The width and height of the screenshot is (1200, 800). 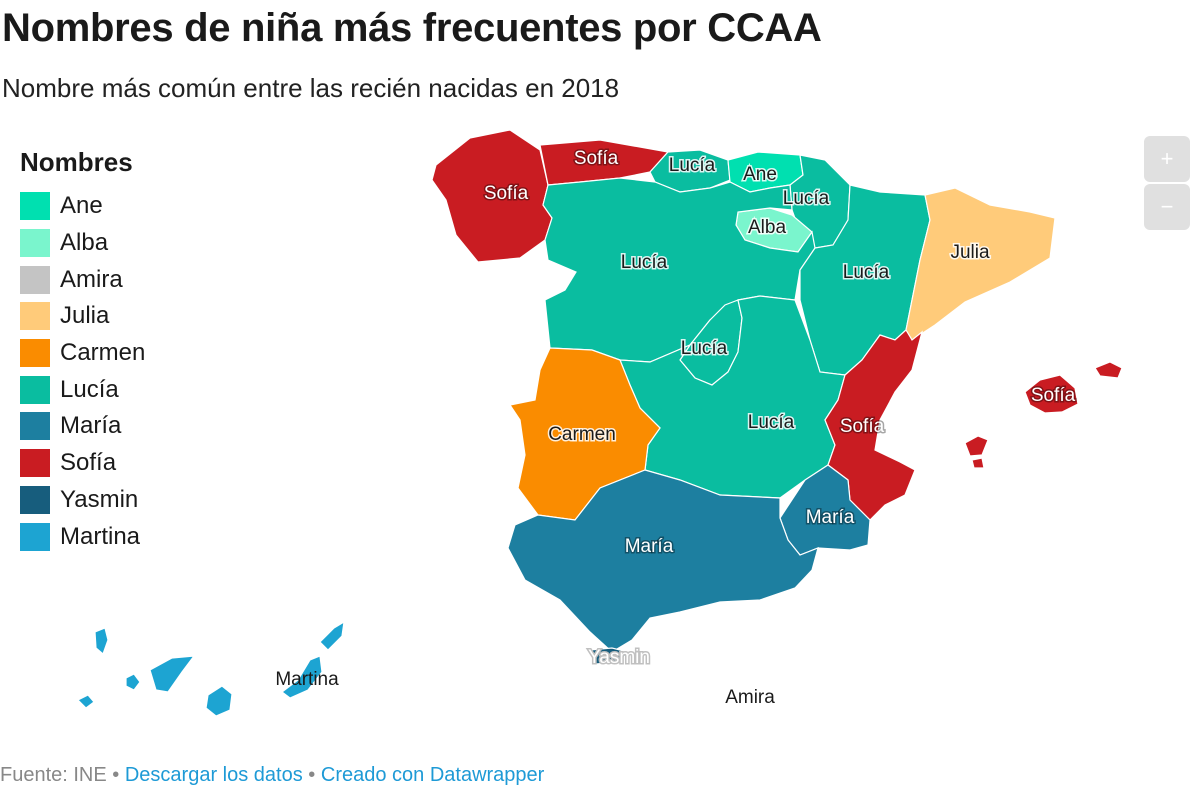 What do you see at coordinates (53, 775) in the screenshot?
I see `source-text: Fuente: INE` at bounding box center [53, 775].